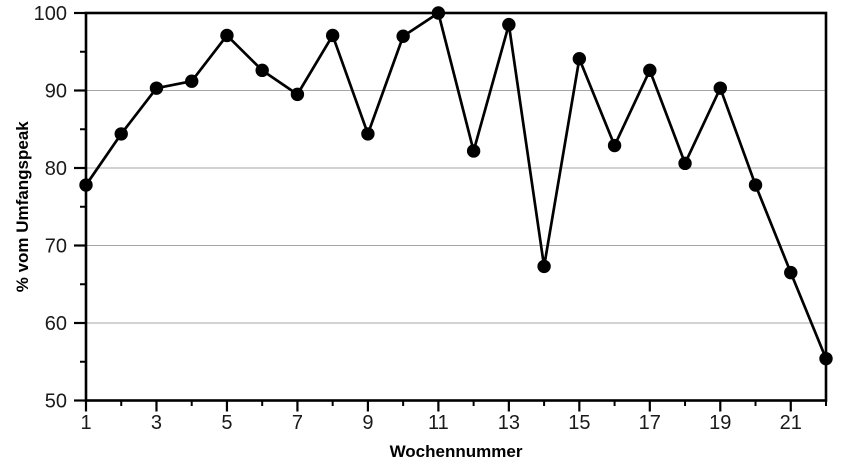 The width and height of the screenshot is (846, 468). Describe the element at coordinates (438, 423) in the screenshot. I see `x-tick-label: 11` at that location.